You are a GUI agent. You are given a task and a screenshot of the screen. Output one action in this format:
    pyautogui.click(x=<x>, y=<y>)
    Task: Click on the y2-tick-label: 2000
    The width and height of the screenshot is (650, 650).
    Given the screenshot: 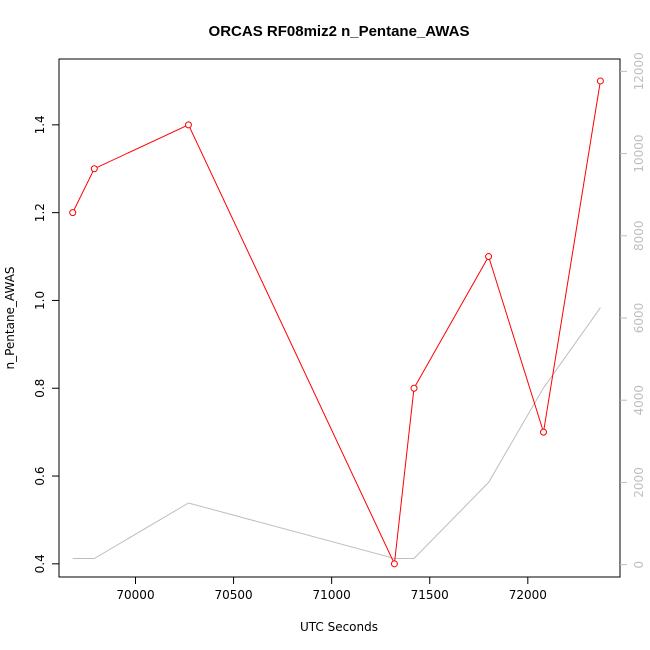 What is the action you would take?
    pyautogui.click(x=639, y=482)
    